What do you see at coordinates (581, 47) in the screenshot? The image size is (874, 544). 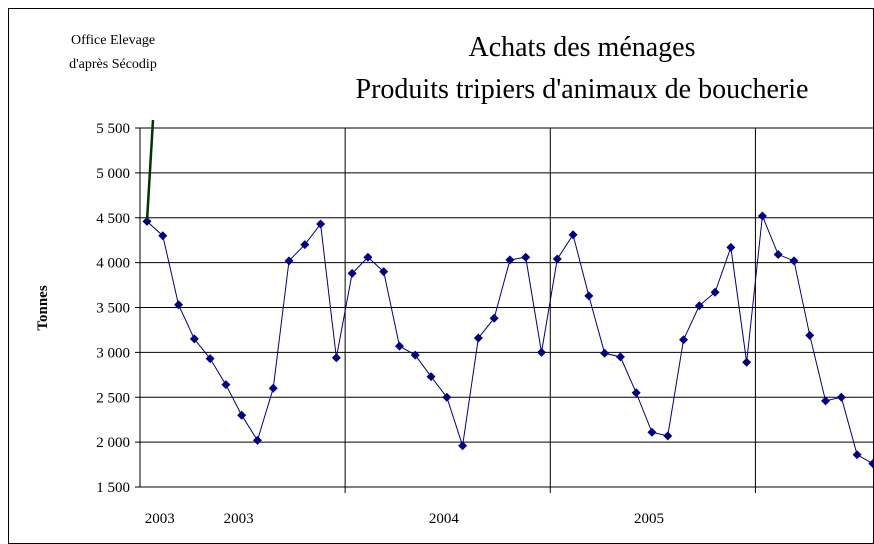 I see `chart-title: Achats des ménages` at bounding box center [581, 47].